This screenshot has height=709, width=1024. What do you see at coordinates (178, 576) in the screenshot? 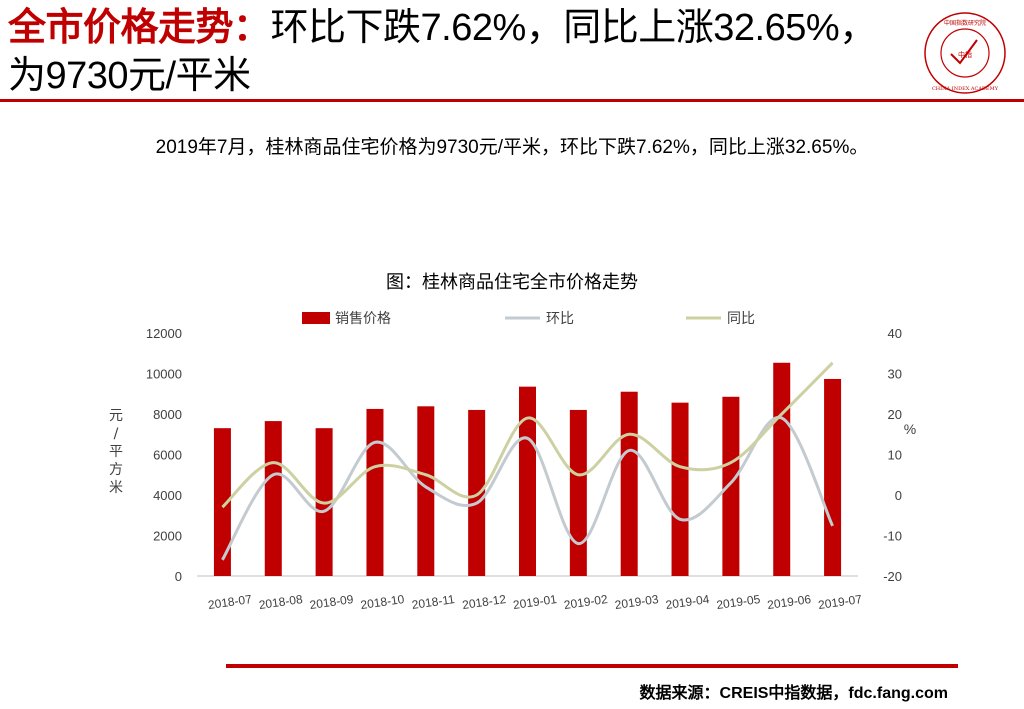
I see `y-tick-label: 0` at bounding box center [178, 576].